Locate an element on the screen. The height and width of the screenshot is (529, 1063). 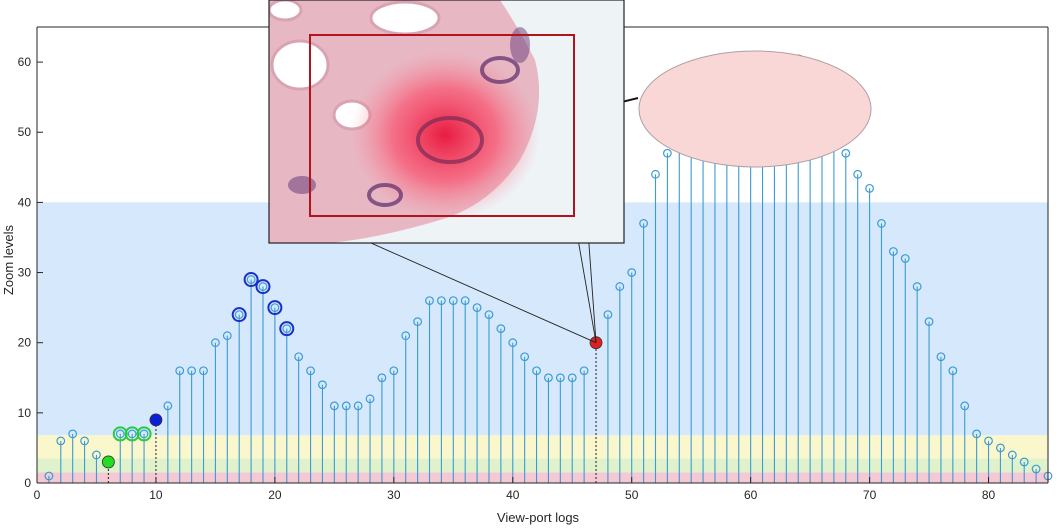
y-tick-label: 60 is located at coordinates (25, 62).